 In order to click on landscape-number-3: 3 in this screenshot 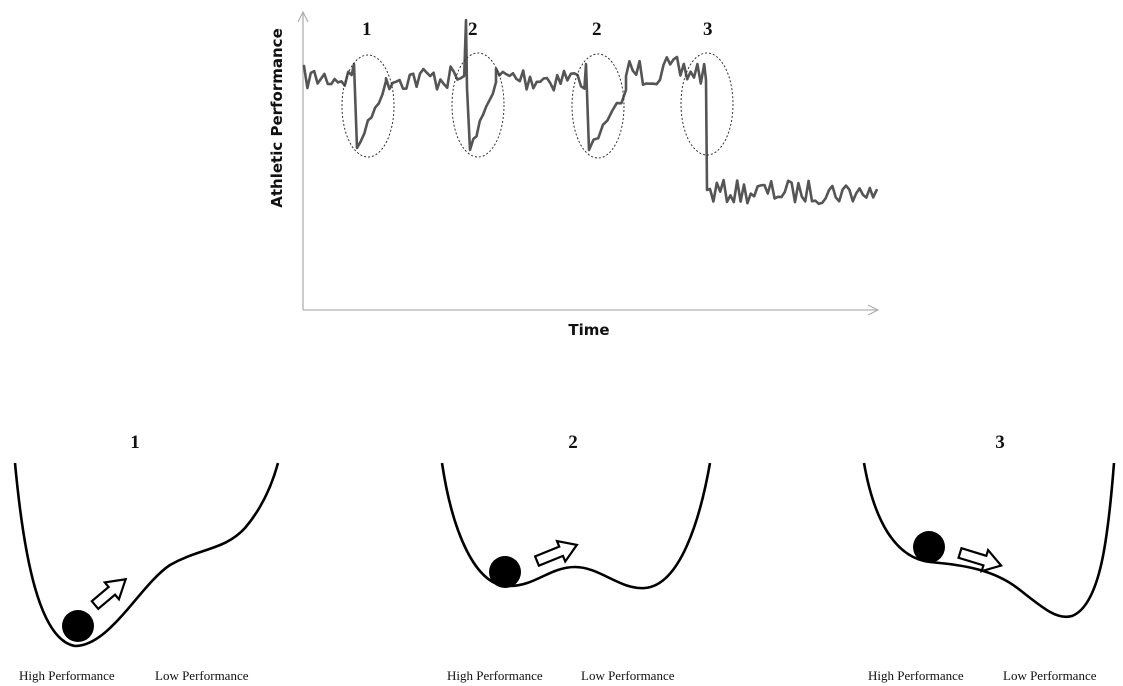, I will do `click(1000, 442)`.